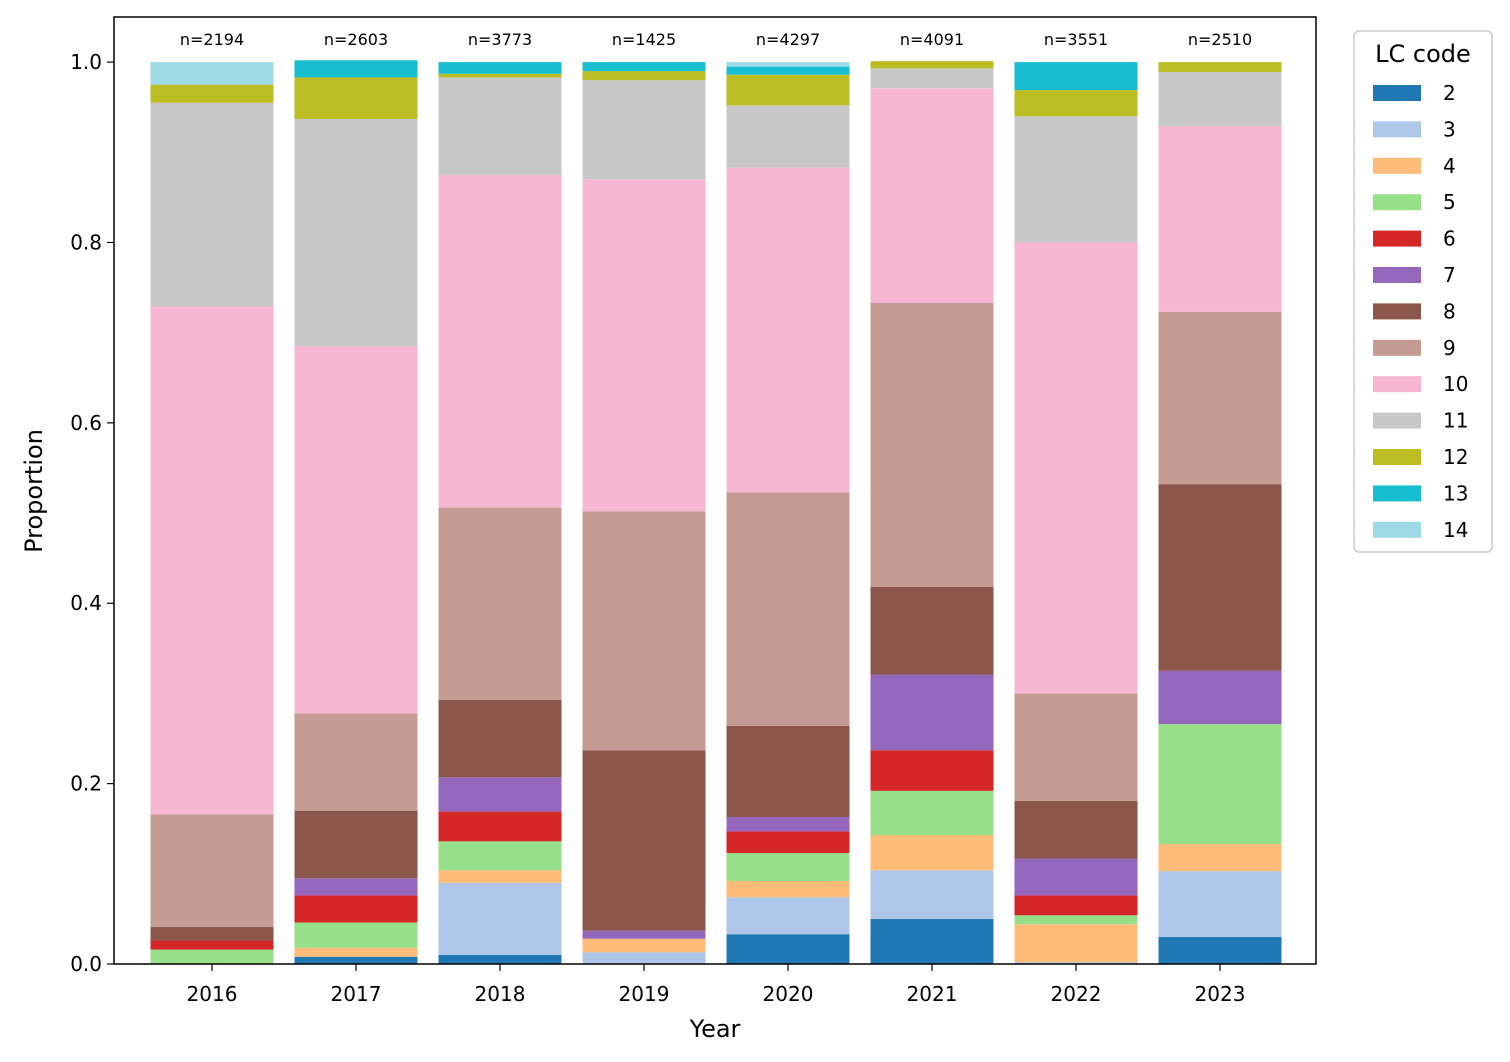 This screenshot has height=1062, width=1510. Describe the element at coordinates (932, 770) in the screenshot. I see `bar-2021-lc6` at that location.